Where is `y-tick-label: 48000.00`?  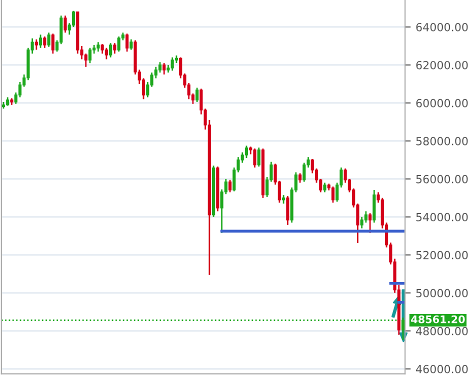 y-tick-label: 48000.00 is located at coordinates (442, 331).